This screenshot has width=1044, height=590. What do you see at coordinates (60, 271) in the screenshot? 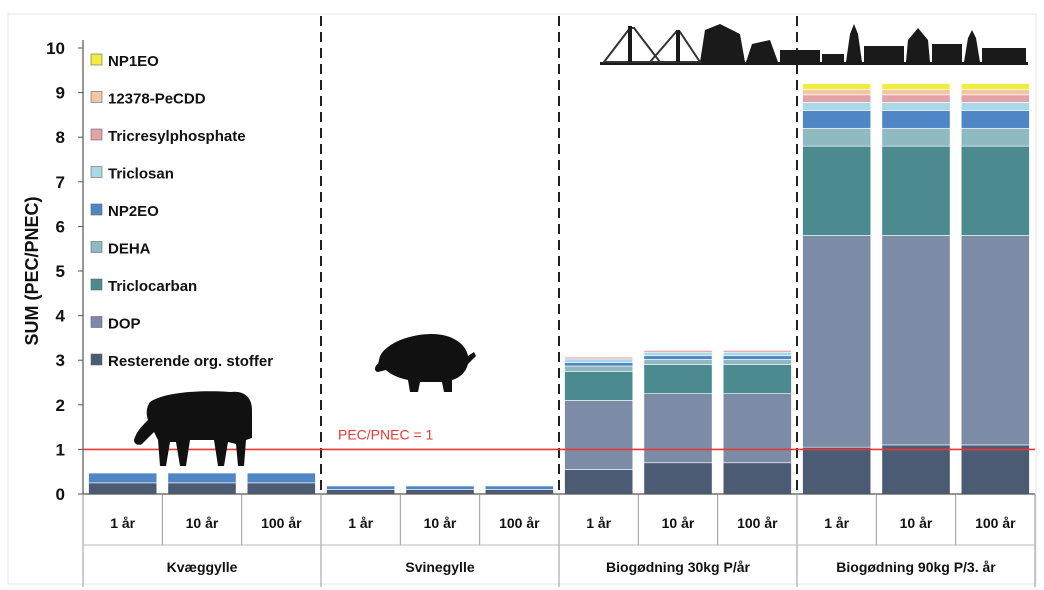
I see `y-tick-label: 5` at bounding box center [60, 271].